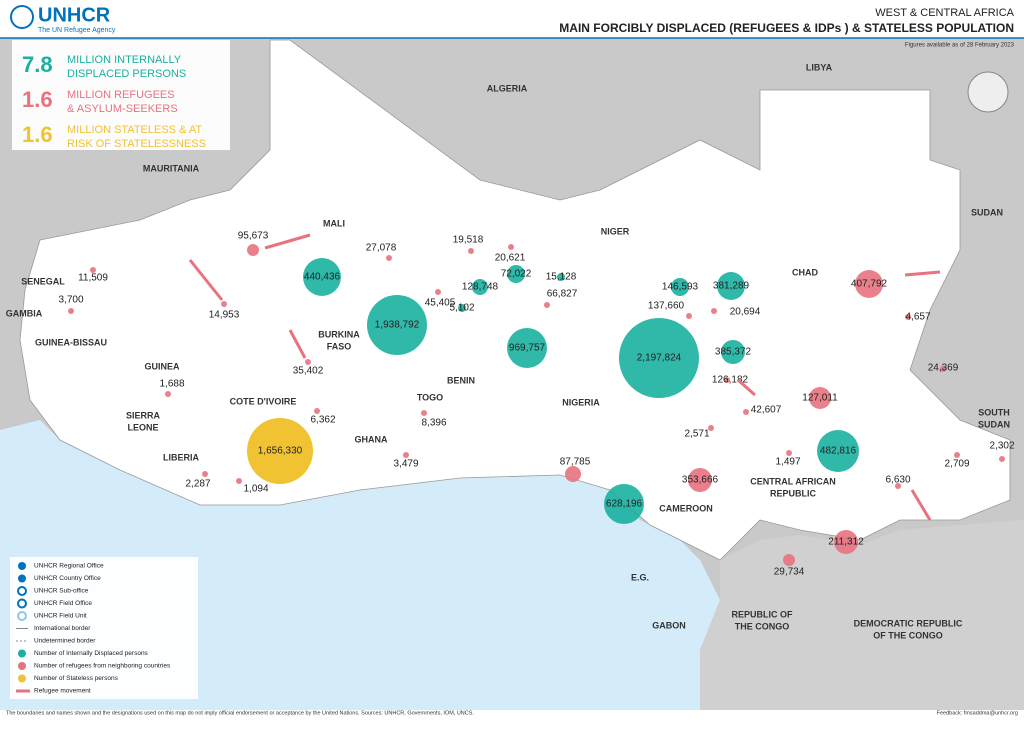  Describe the element at coordinates (917, 317) in the screenshot. I see `refugee-label: 4,657` at that location.